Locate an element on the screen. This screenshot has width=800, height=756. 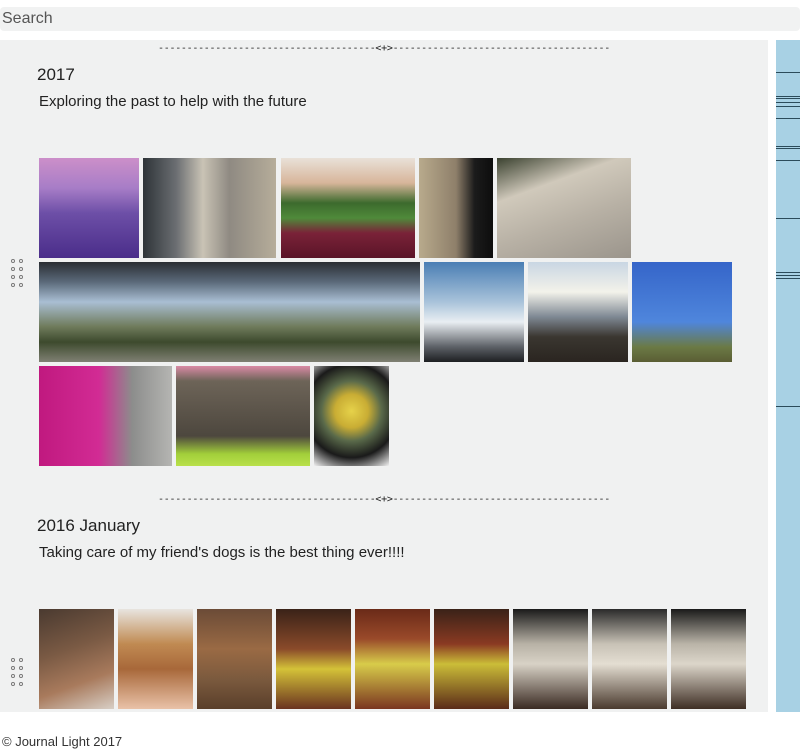
photo-pergola-panorama is located at coordinates (229, 312).